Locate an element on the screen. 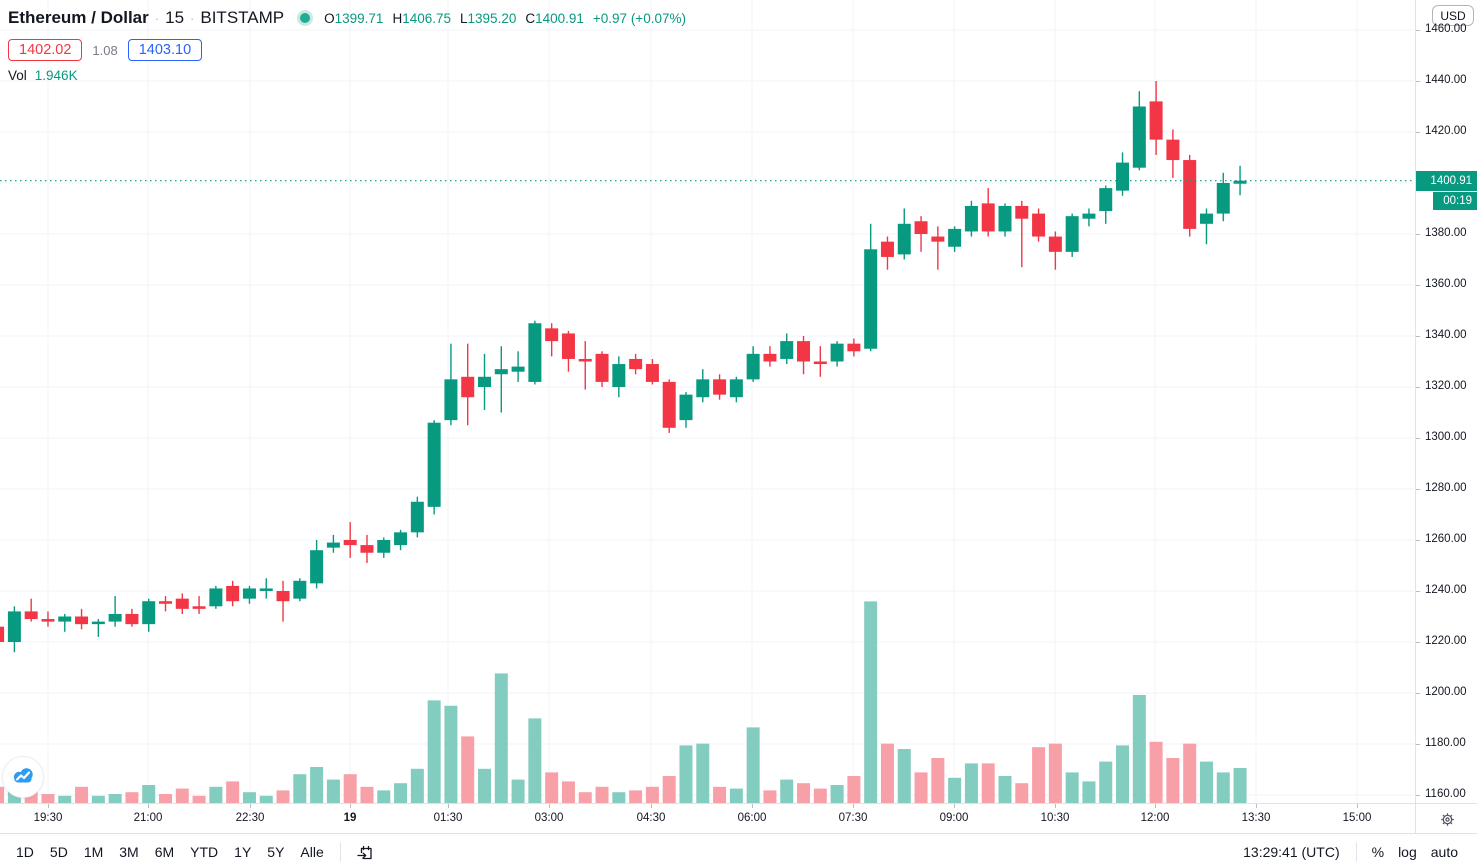 The image size is (1477, 868). time-axis-label: 06:00 is located at coordinates (752, 818).